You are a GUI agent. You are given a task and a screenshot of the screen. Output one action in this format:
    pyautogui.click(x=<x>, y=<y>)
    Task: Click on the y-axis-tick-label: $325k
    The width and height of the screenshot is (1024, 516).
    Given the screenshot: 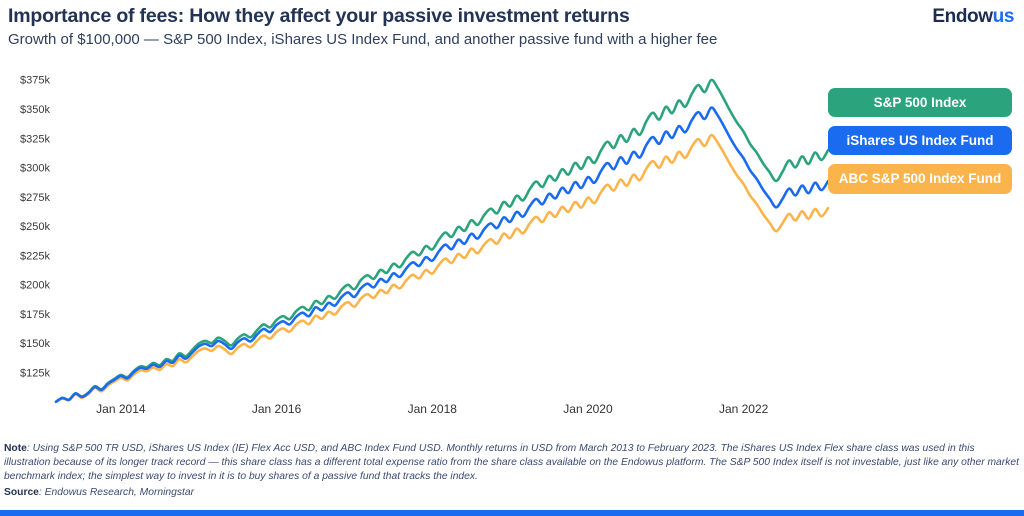 What is the action you would take?
    pyautogui.click(x=35, y=139)
    